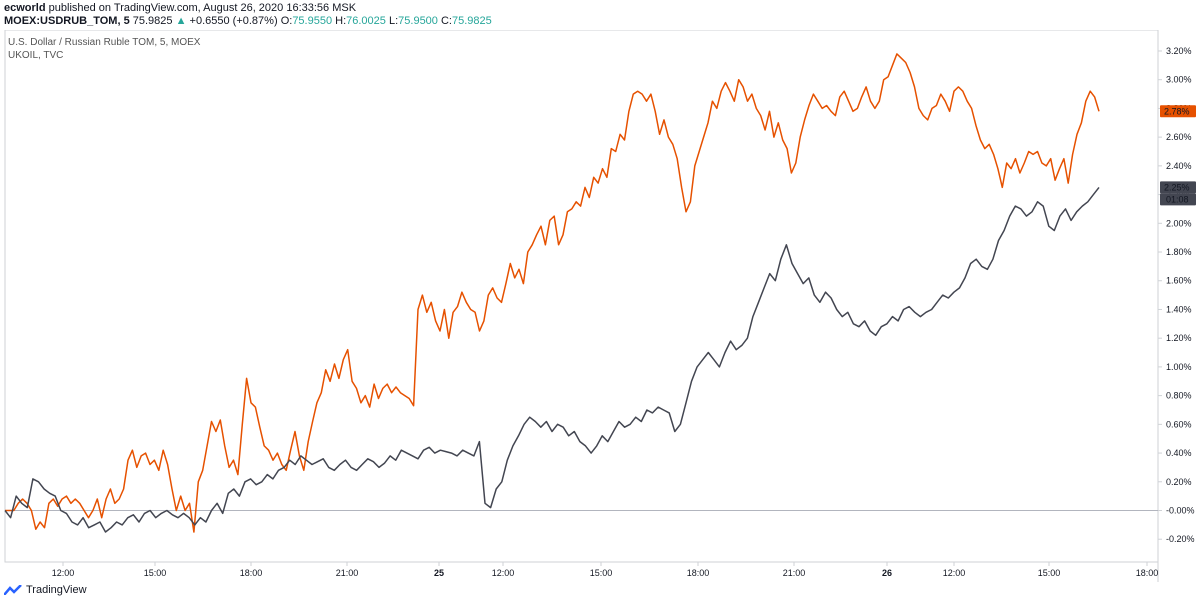  I want to click on symbol-name: MOEX:USDRUB_TOM, 5, so click(67, 21).